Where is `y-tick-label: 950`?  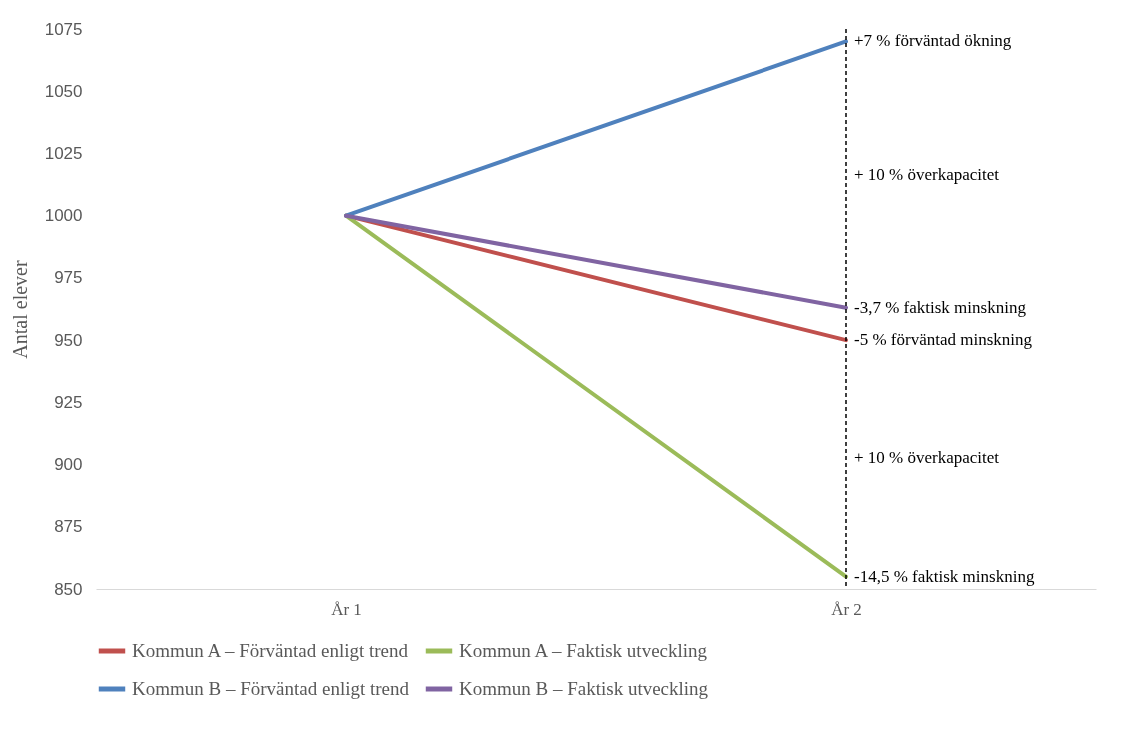
y-tick-label: 950 is located at coordinates (68, 340).